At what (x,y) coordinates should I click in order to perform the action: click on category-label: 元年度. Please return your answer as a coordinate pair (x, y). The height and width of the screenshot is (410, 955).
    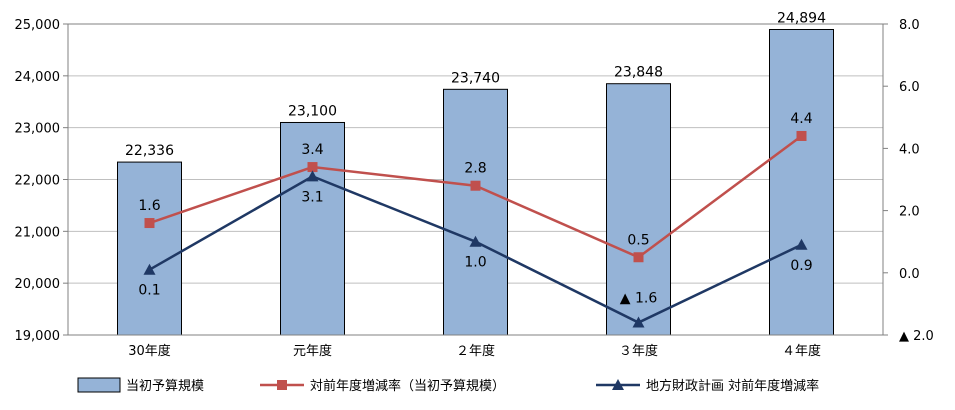
    Looking at the image, I should click on (312, 351).